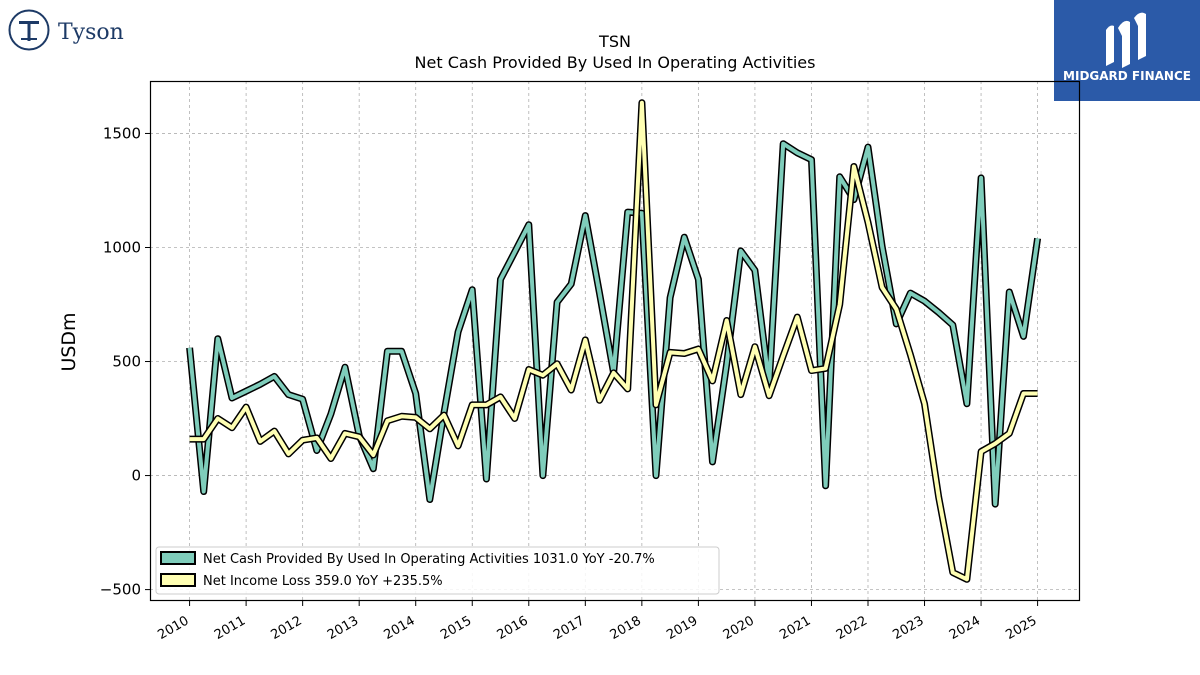 This screenshot has height=675, width=1200. Describe the element at coordinates (343, 628) in the screenshot. I see `x-tick-label: 2013` at that location.